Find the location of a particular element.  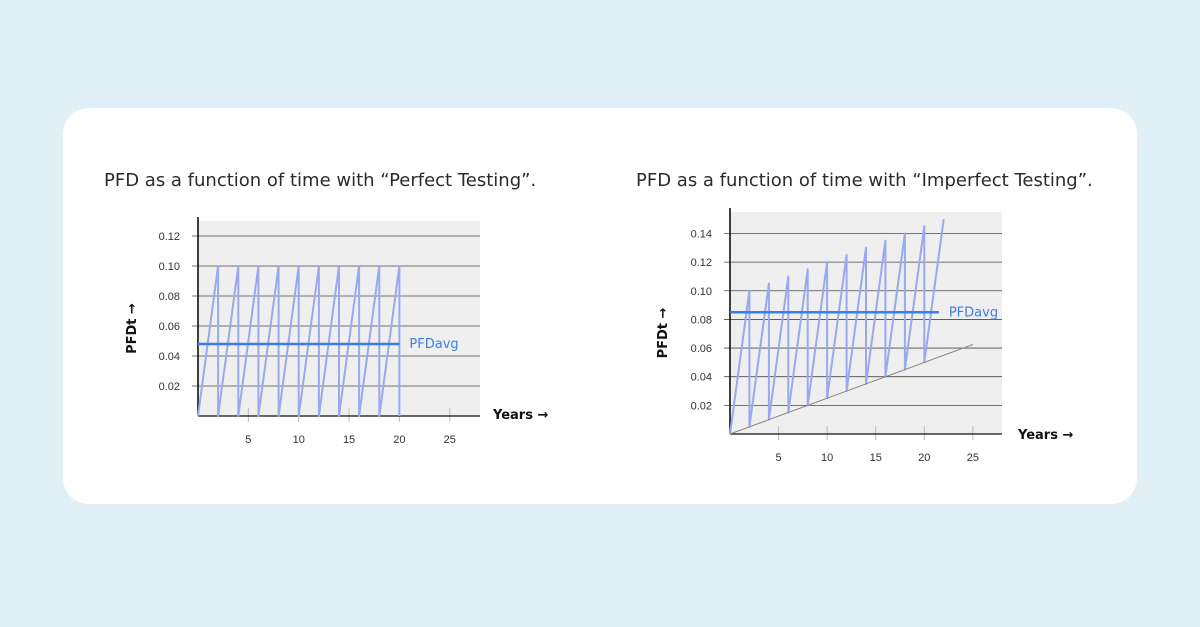

x-tick-label: 5 is located at coordinates (248, 440).